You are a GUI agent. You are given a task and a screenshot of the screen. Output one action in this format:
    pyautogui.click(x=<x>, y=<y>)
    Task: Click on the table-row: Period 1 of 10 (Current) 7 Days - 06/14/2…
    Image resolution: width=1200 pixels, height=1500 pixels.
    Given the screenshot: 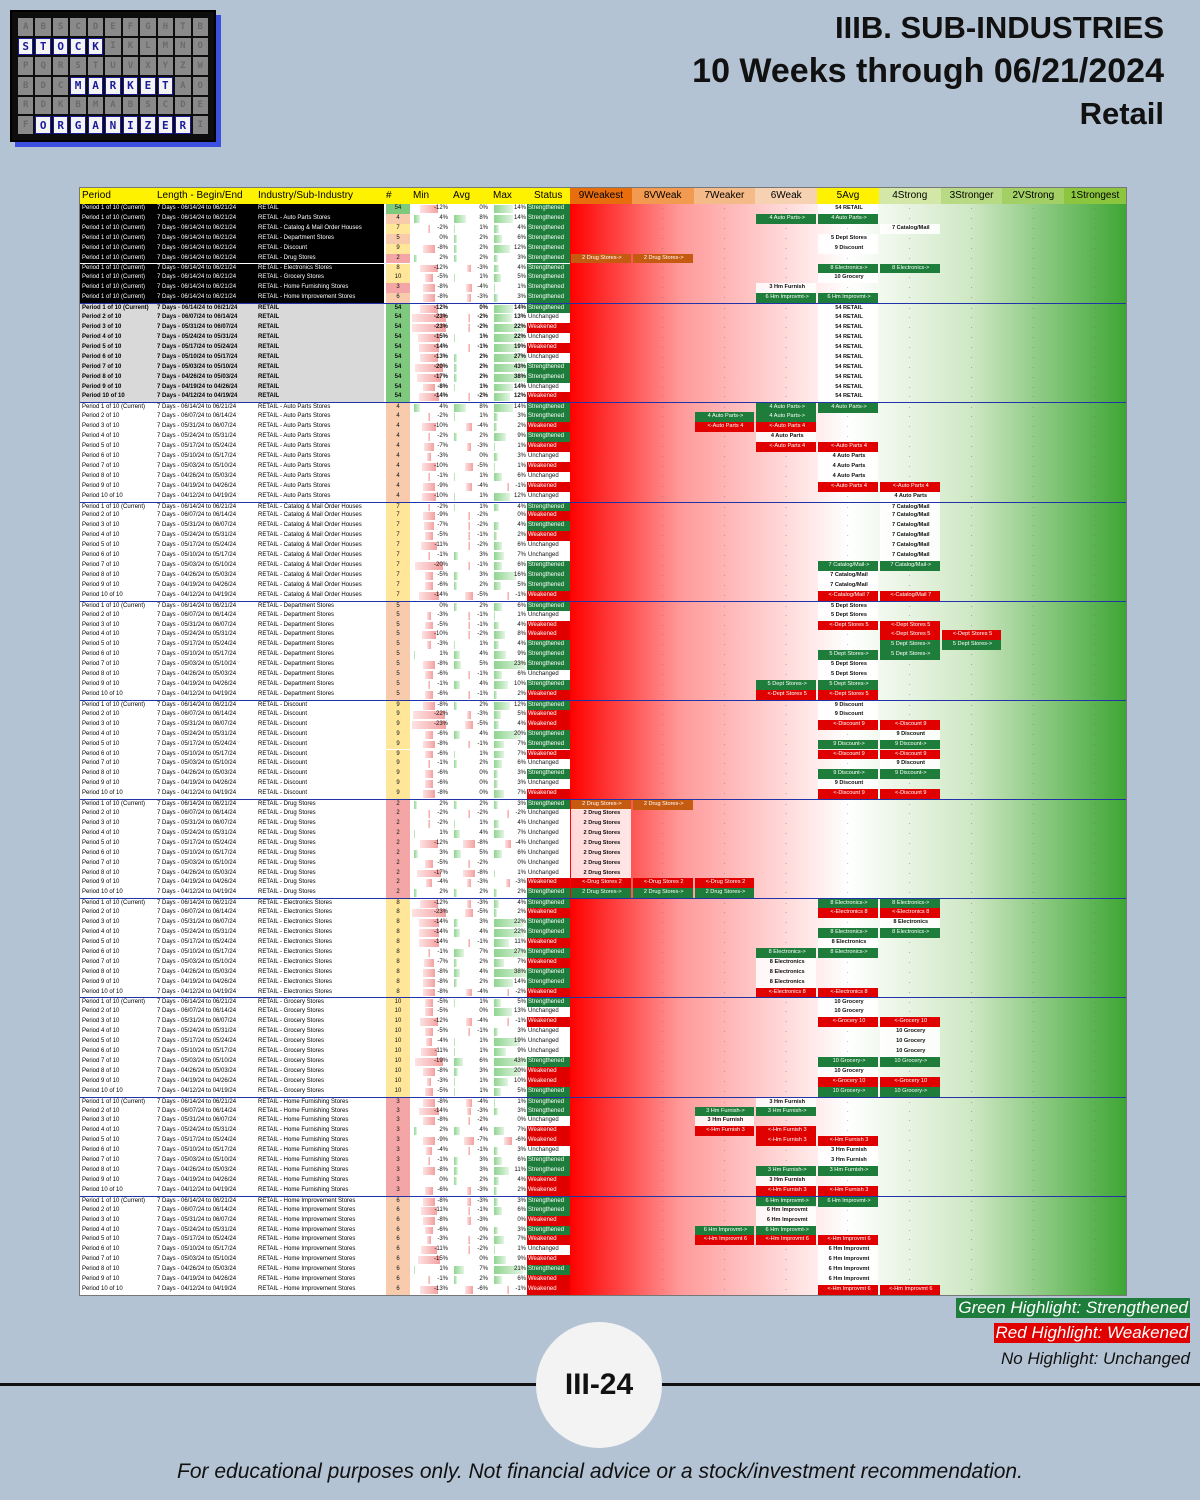 What is the action you would take?
    pyautogui.click(x=603, y=298)
    